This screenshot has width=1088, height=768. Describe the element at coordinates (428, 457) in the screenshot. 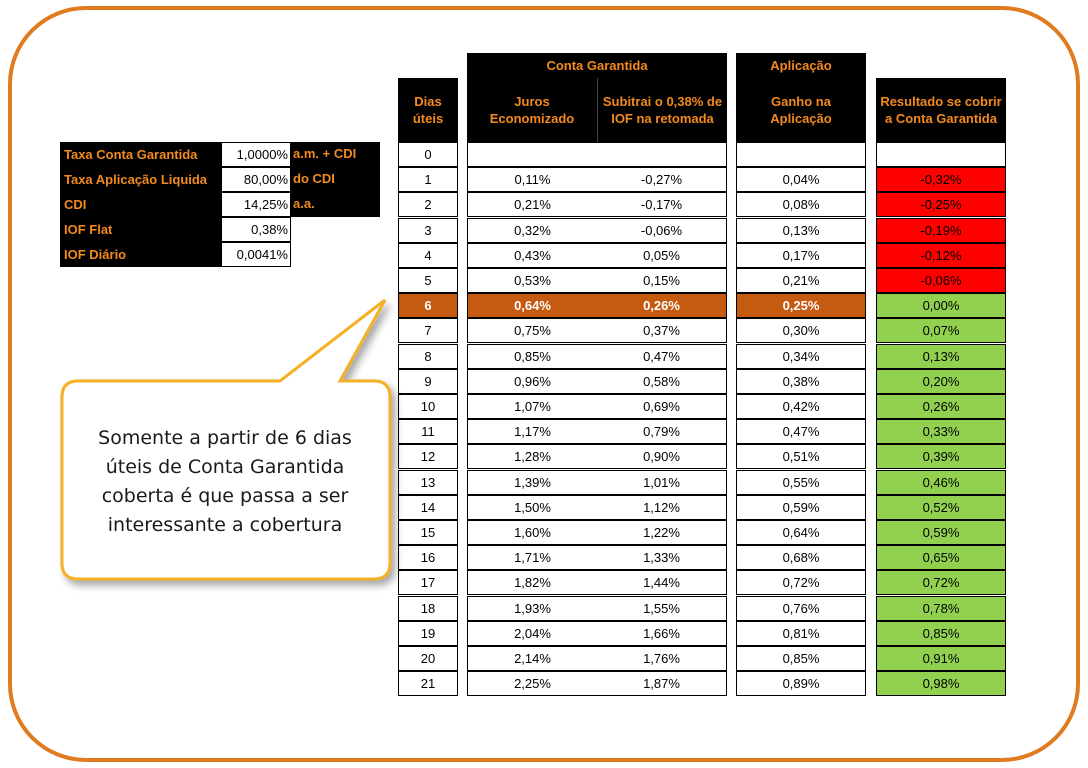

I see `cell-dias: 12` at that location.